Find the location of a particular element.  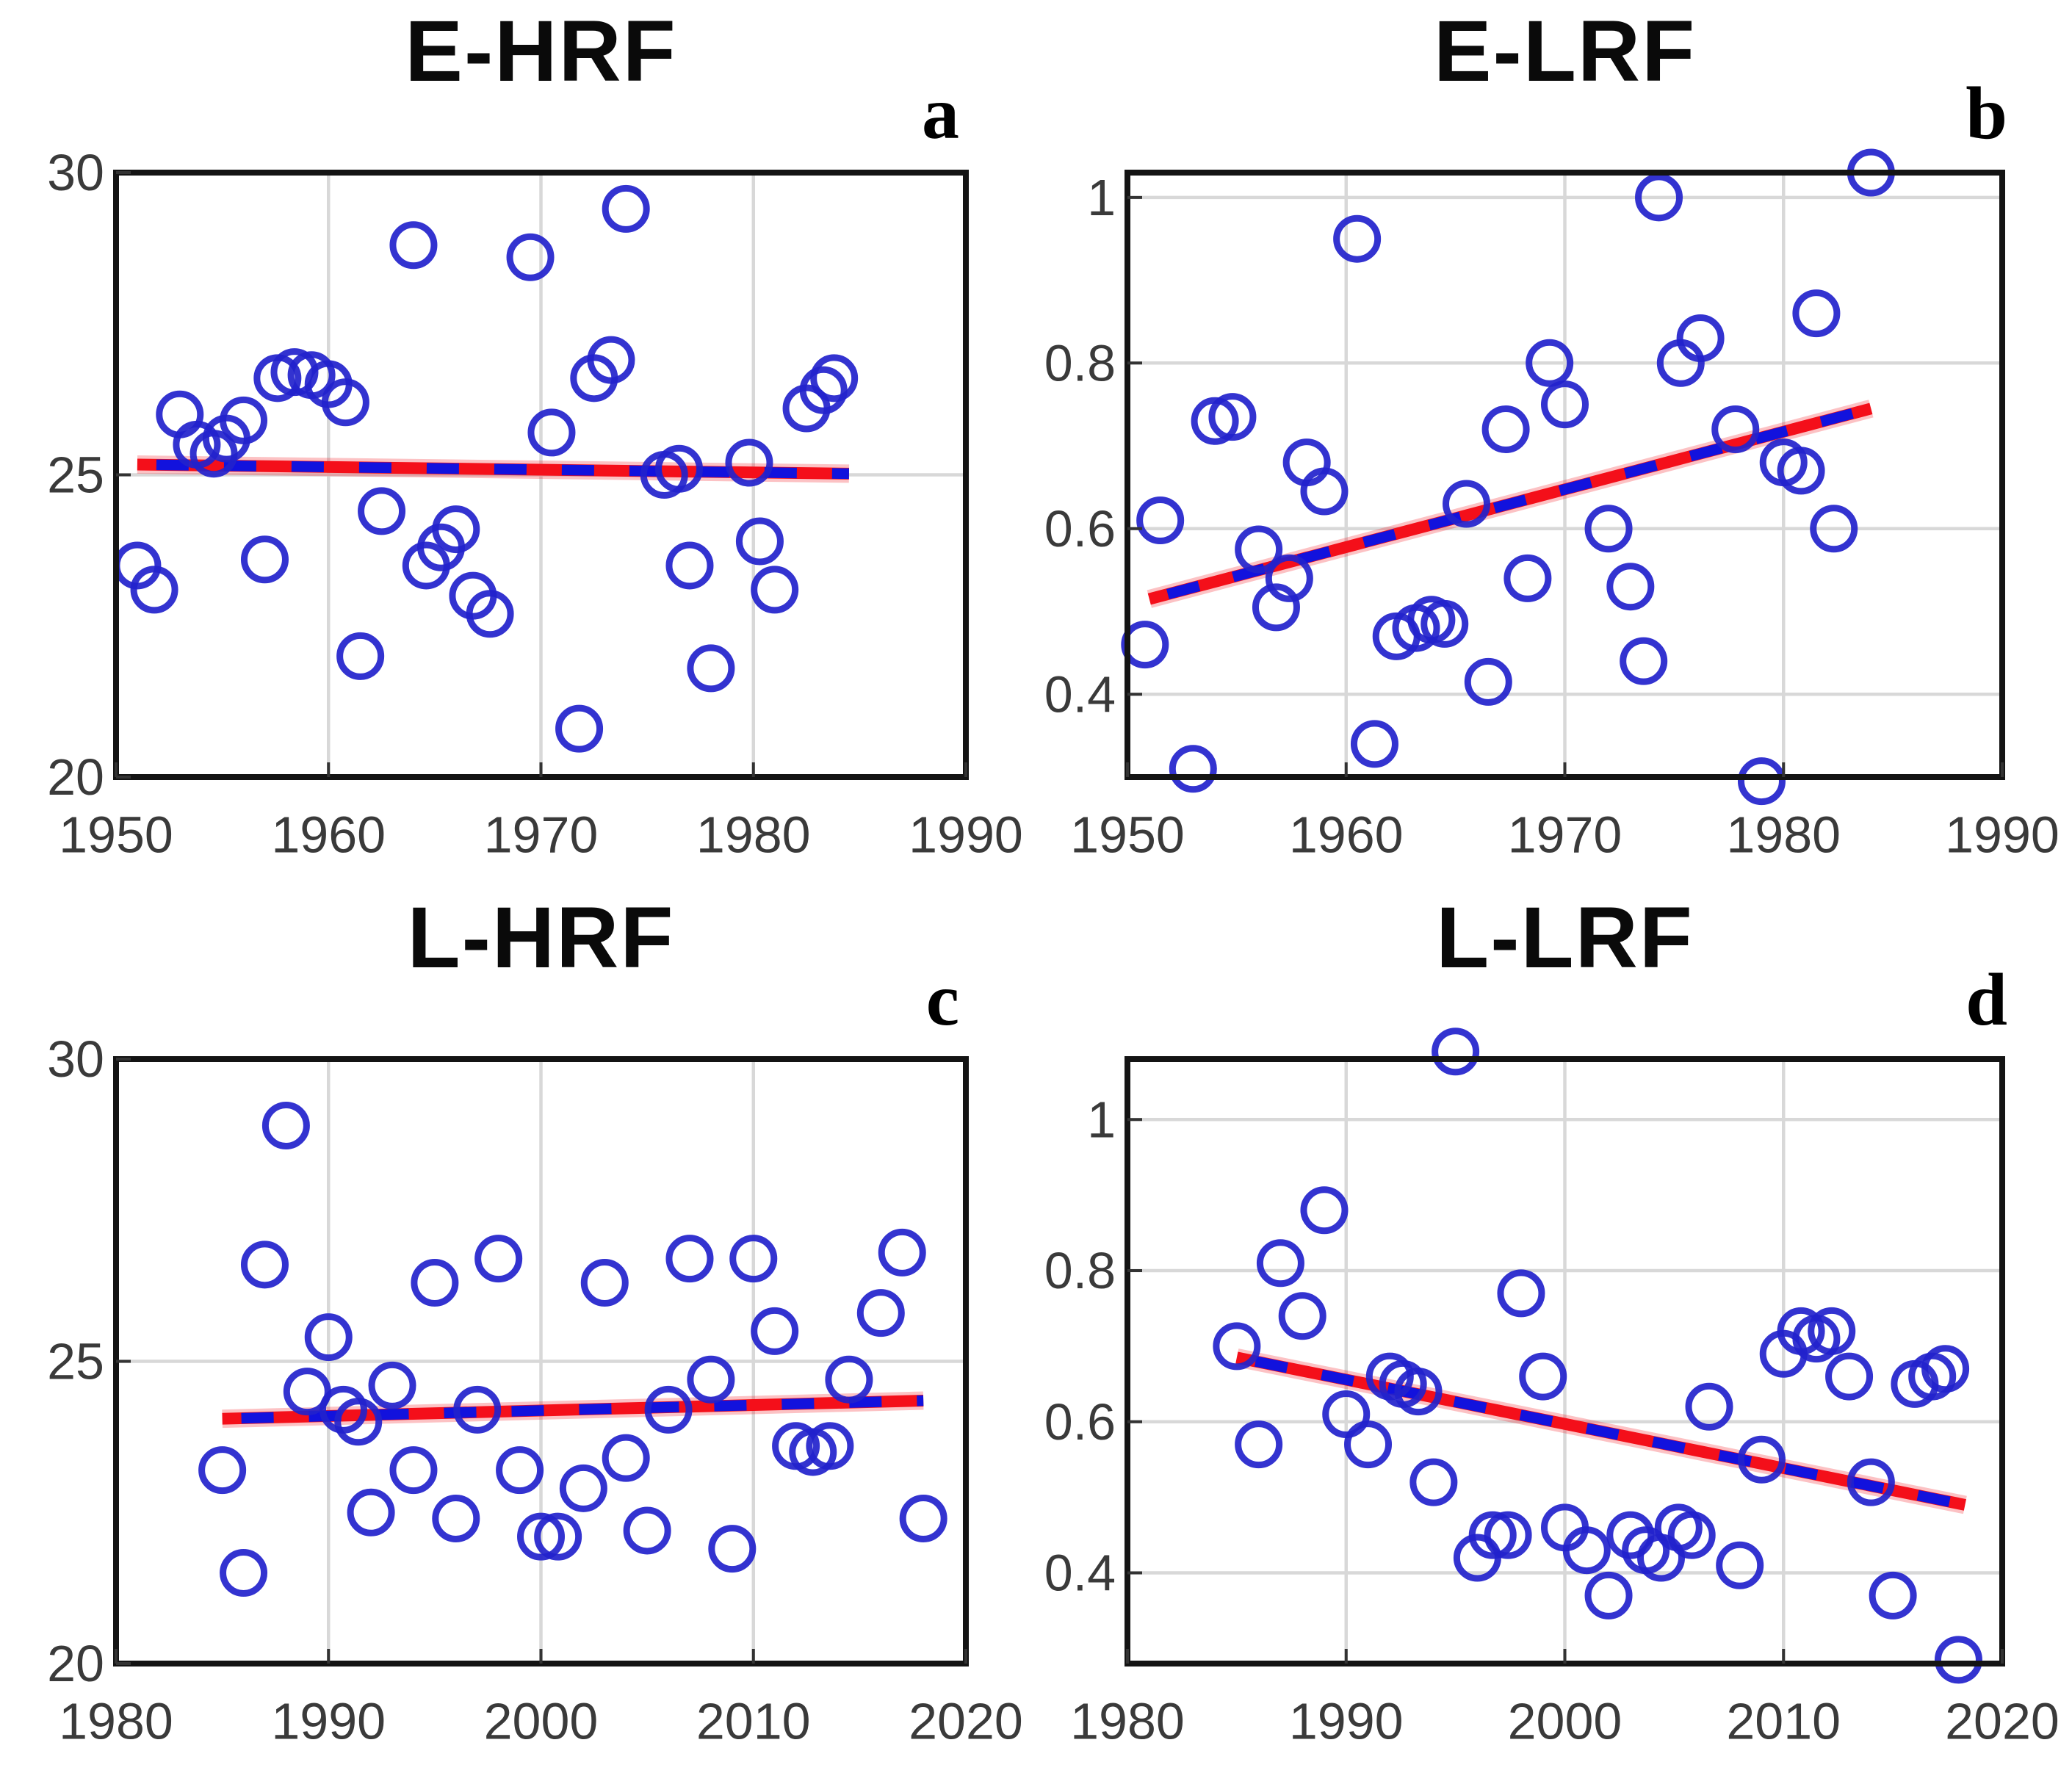

x-tick-label: 2020 is located at coordinates (966, 1720).